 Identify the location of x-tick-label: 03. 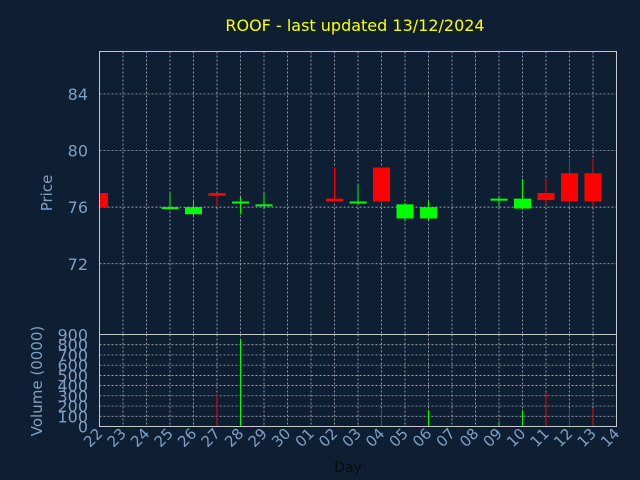
(352, 438).